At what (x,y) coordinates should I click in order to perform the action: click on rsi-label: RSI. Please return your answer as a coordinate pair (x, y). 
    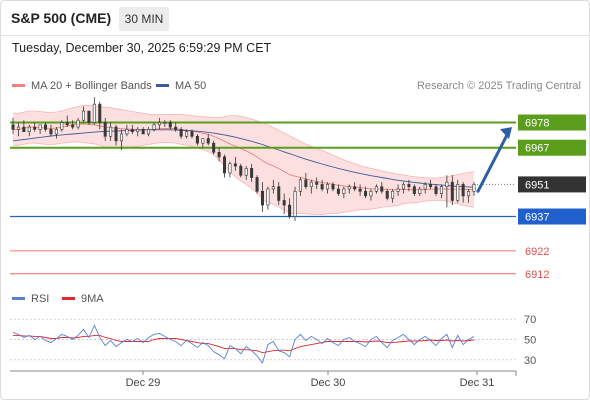
    Looking at the image, I should click on (40, 299).